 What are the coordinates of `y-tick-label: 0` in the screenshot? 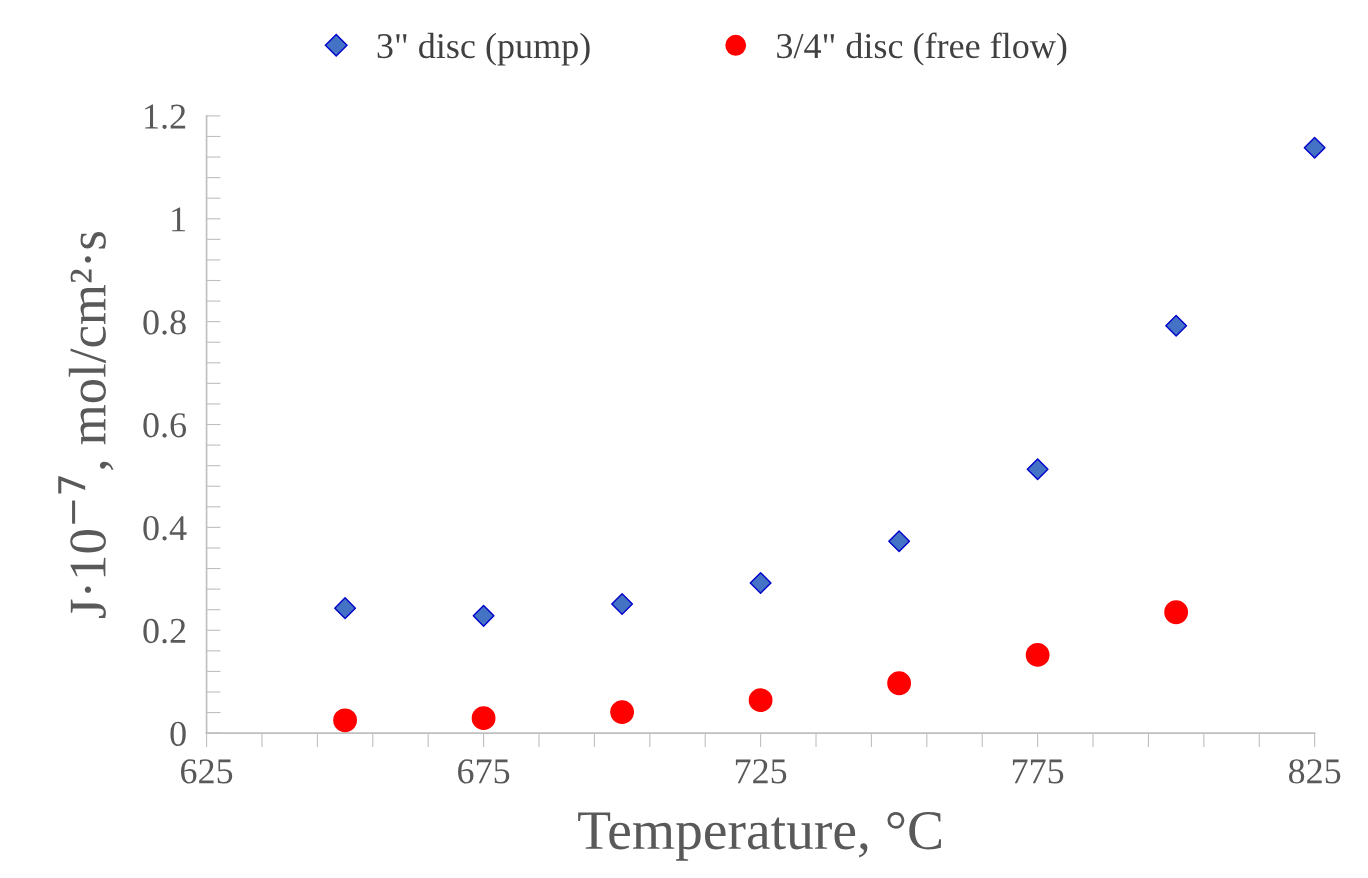 It's located at (178, 734).